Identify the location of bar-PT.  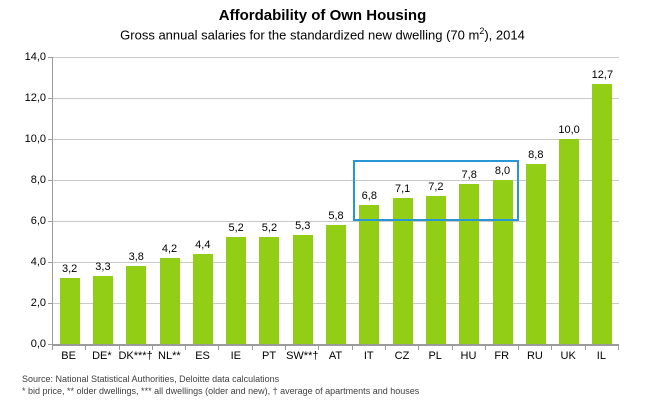
(269, 290).